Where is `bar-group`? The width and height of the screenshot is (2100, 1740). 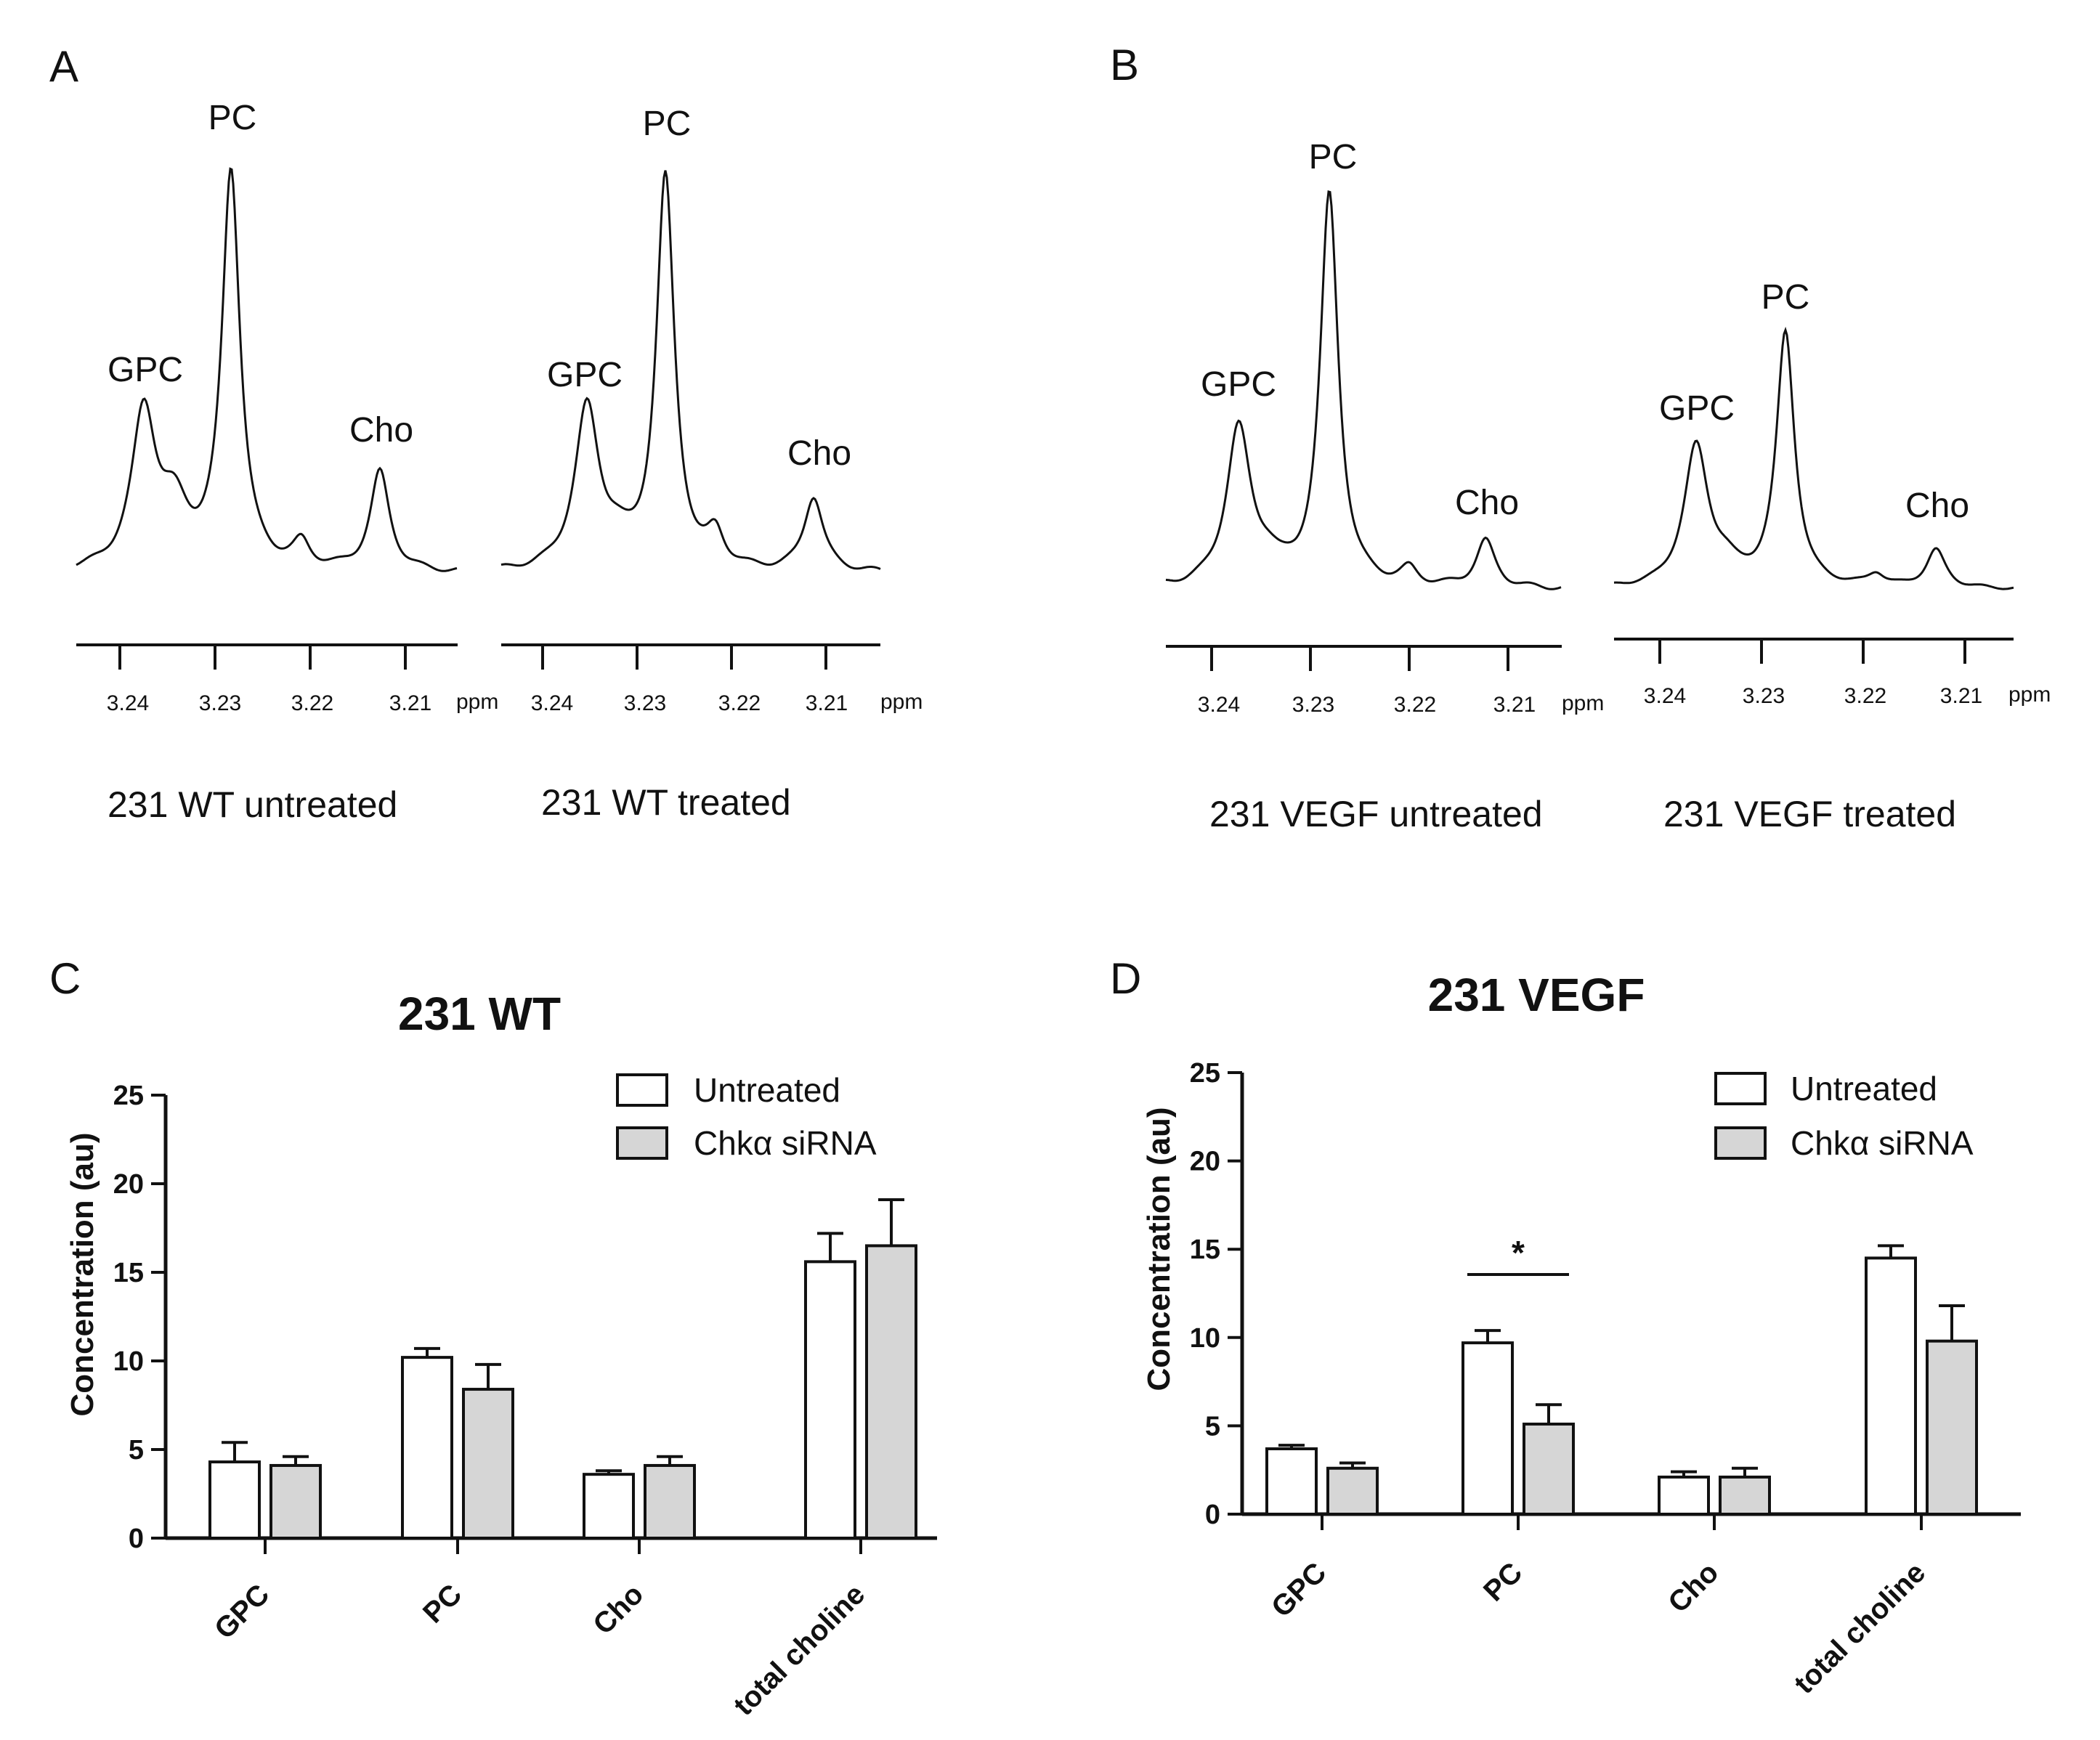
bar-group is located at coordinates (562, 1369).